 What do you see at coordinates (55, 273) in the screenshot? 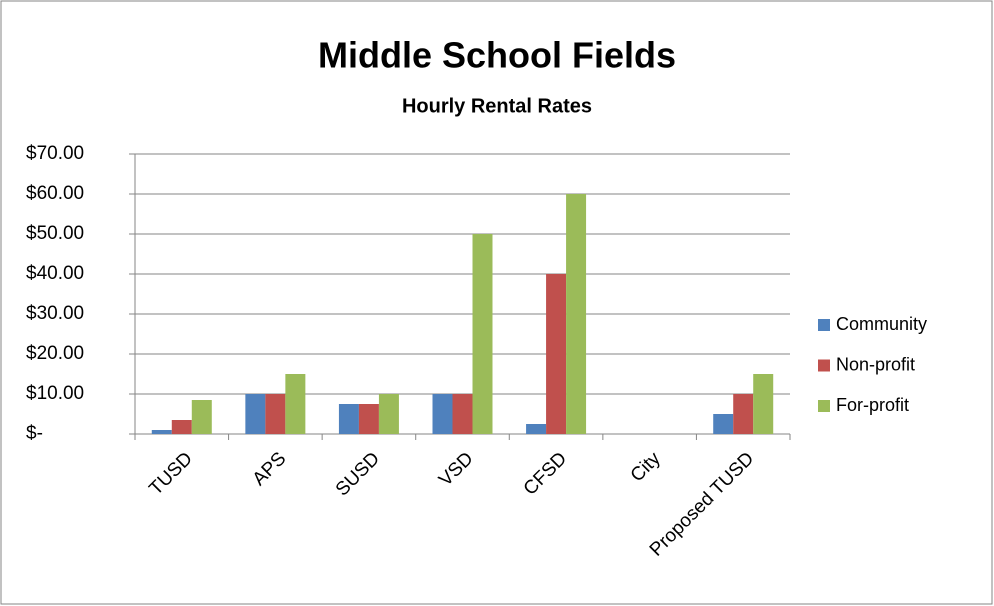
I see `y-tick-label: $40.00` at bounding box center [55, 273].